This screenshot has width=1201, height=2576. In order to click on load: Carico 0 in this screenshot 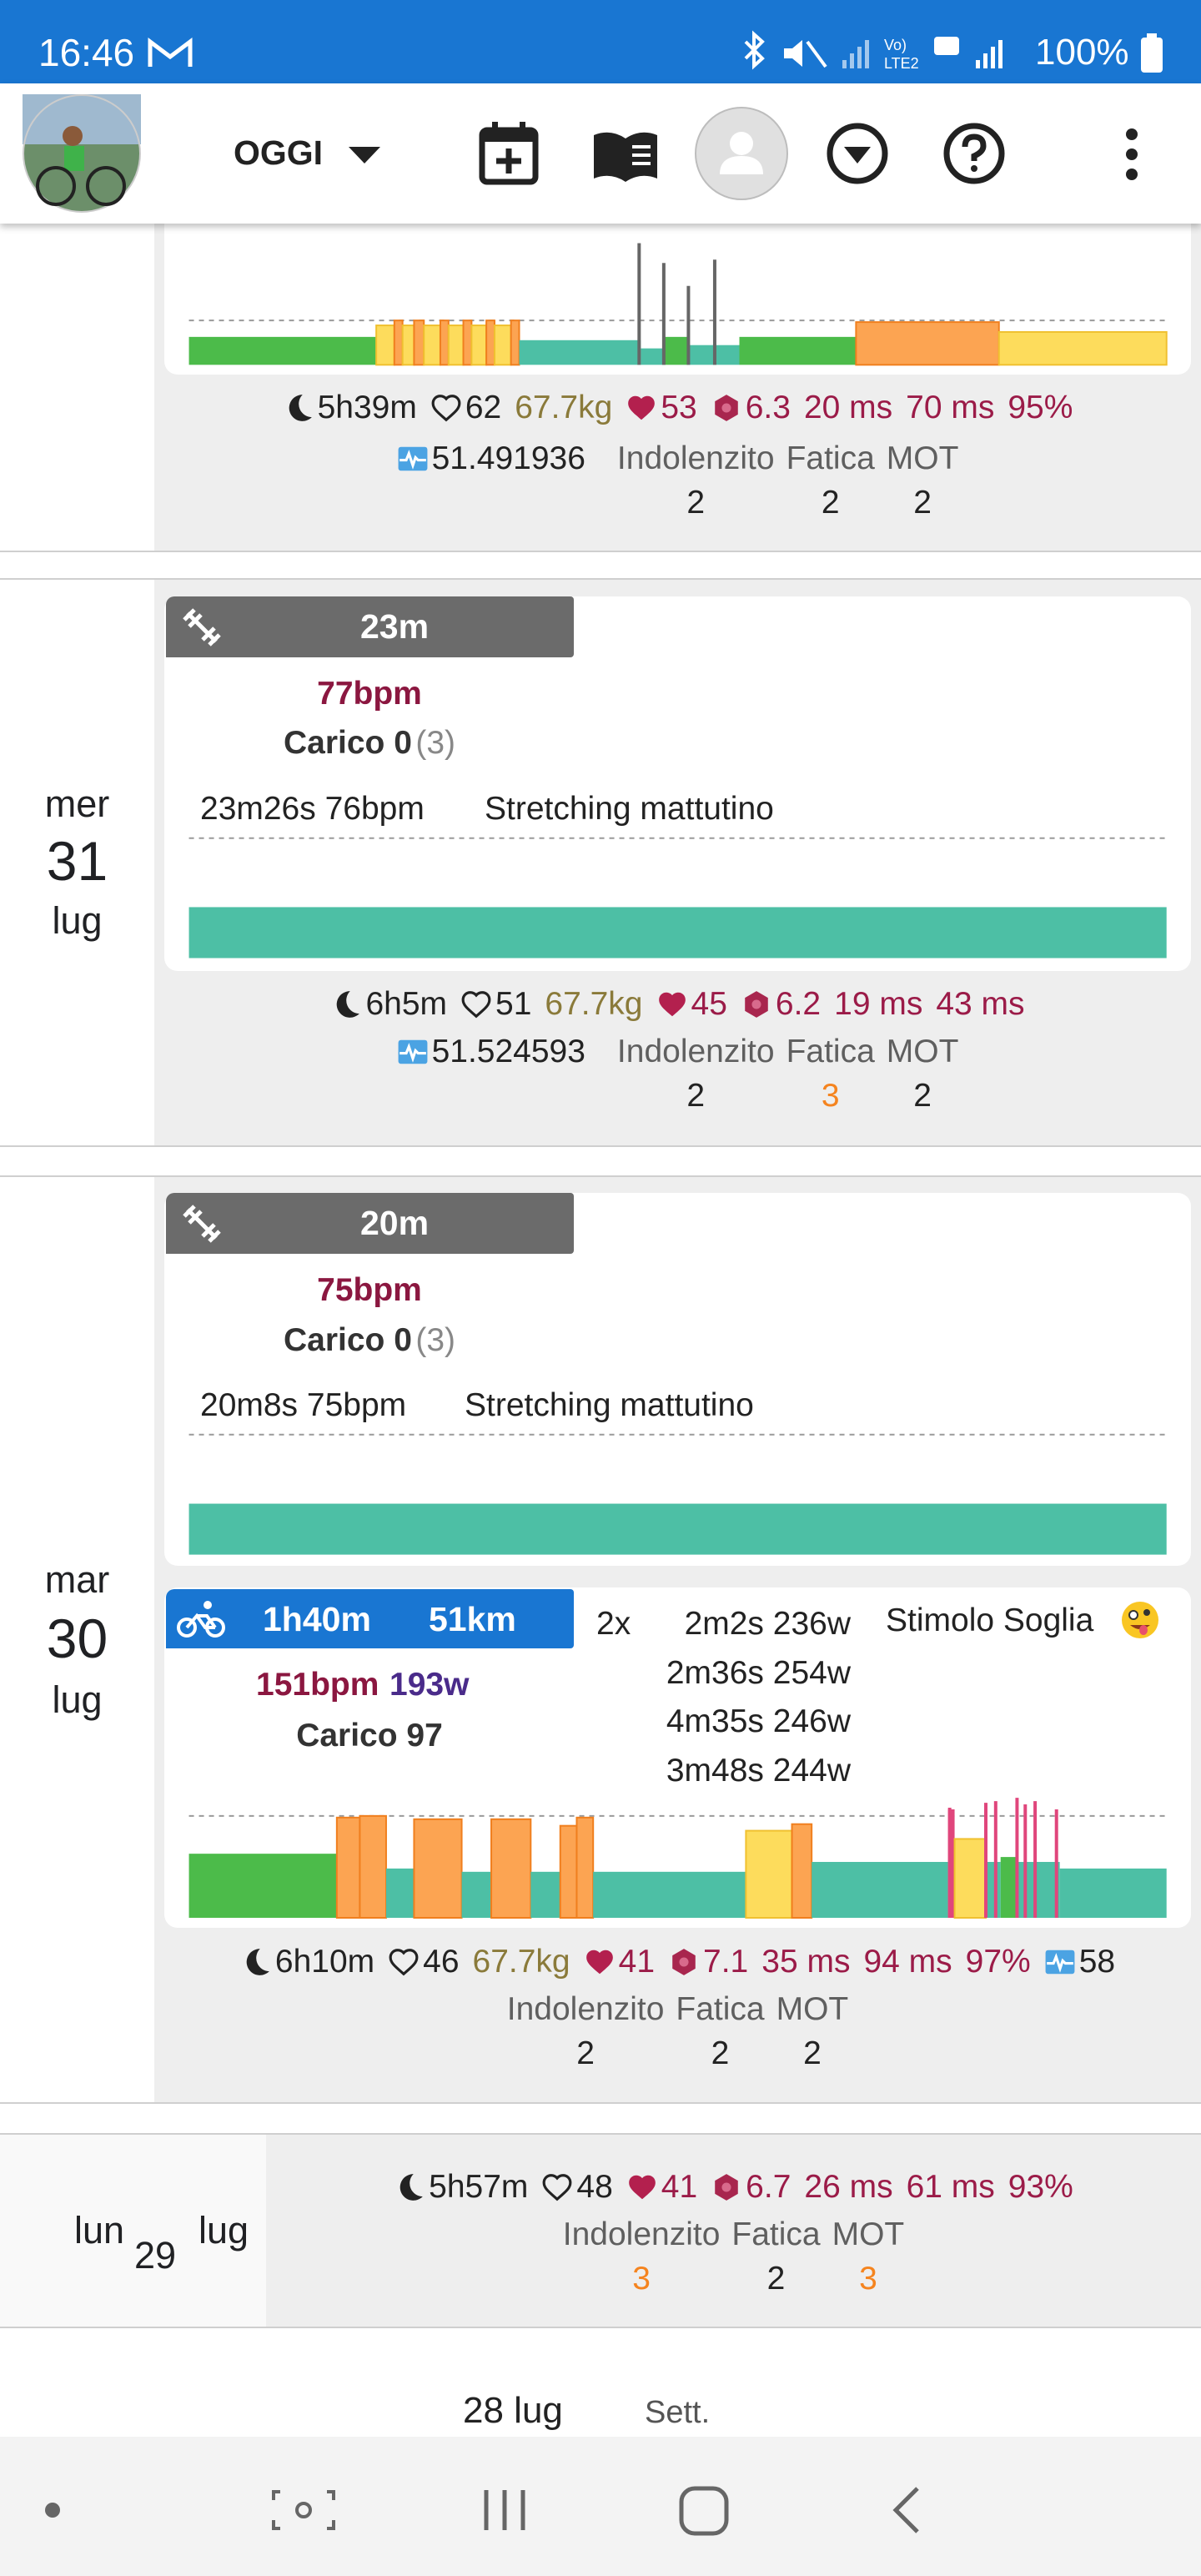, I will do `click(348, 743)`.